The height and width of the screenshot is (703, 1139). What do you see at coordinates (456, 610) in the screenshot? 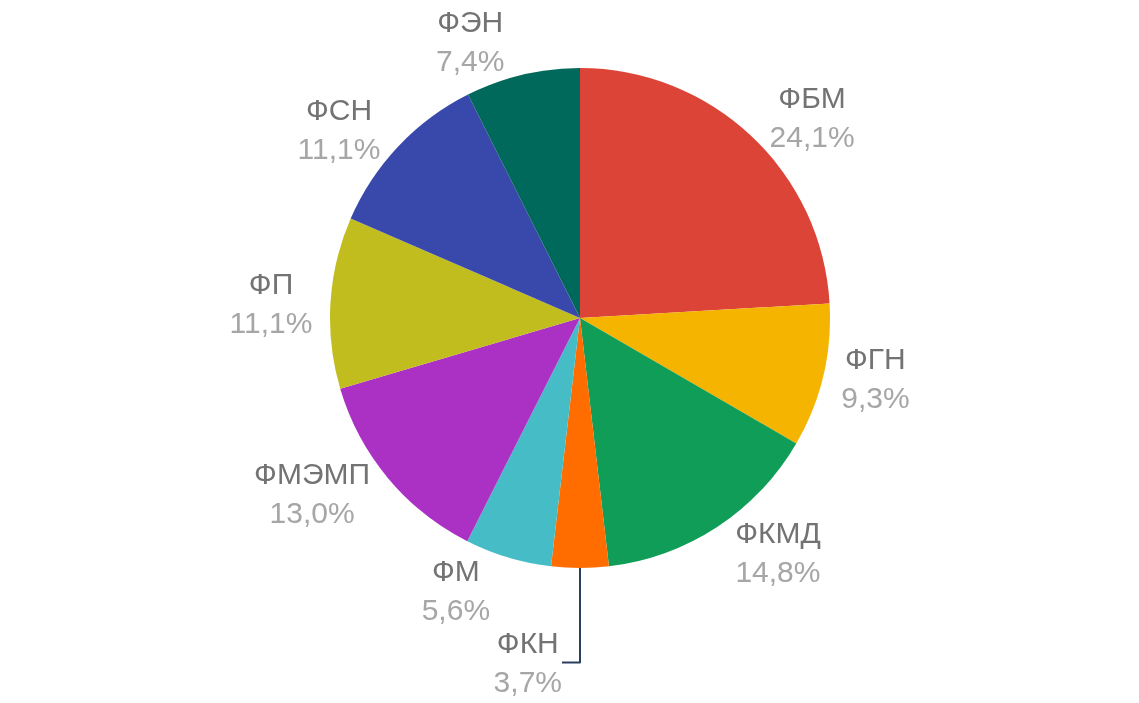
I see `data-label: 5,6%` at bounding box center [456, 610].